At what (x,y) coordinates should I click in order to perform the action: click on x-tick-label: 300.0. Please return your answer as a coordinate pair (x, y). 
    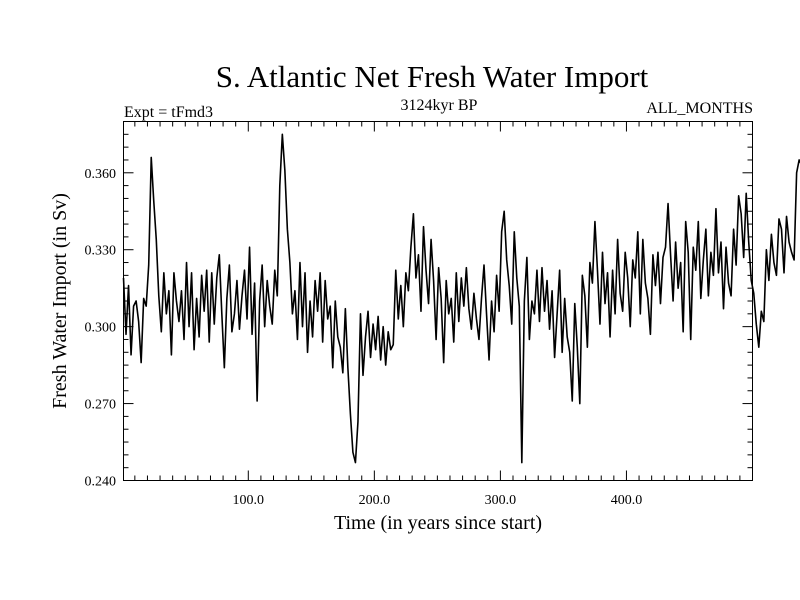
    Looking at the image, I should click on (501, 500).